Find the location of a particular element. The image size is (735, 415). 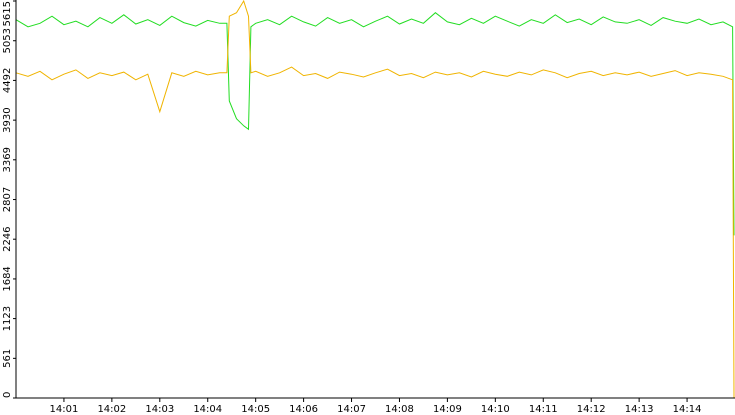

y-tick-label: 3930 is located at coordinates (7, 119).